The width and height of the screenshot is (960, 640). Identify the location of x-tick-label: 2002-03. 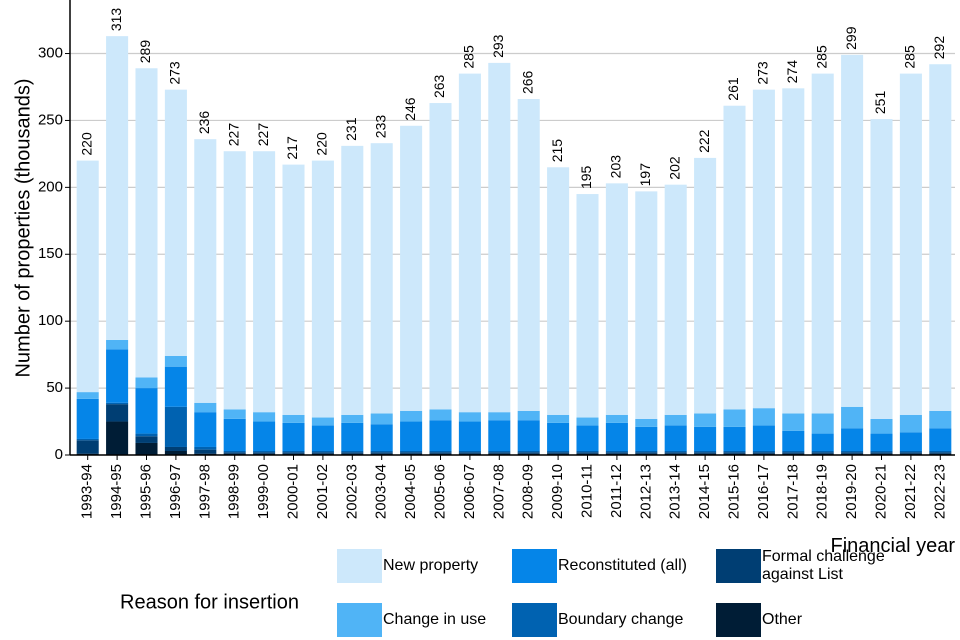
(351, 491).